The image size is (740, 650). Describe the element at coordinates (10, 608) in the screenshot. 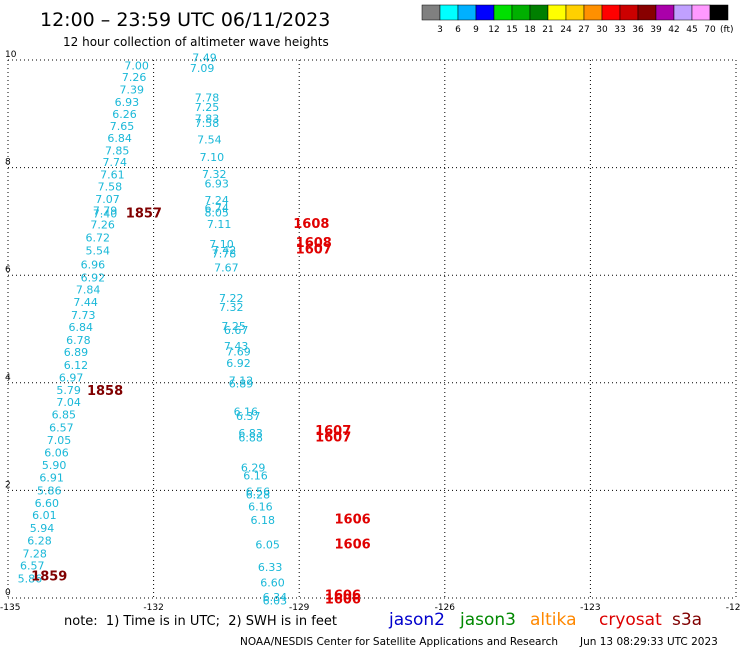

I see `x-tick-label: -135` at that location.